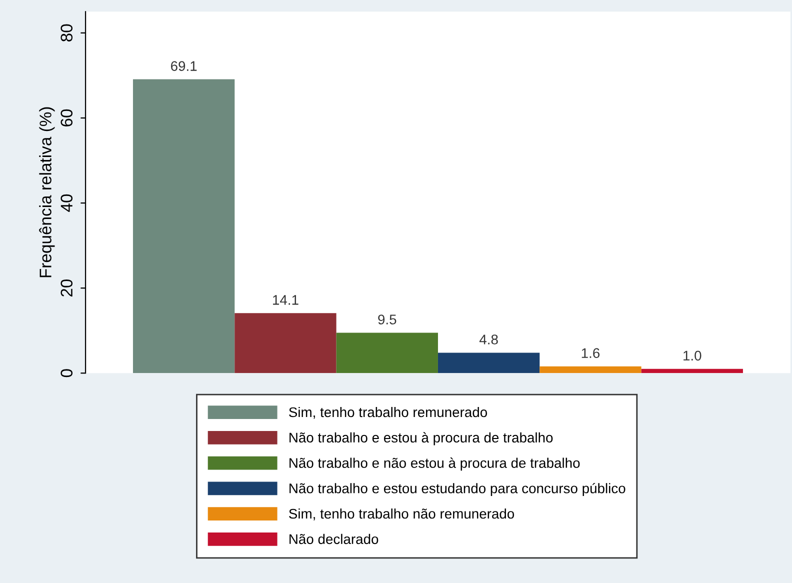 The width and height of the screenshot is (792, 583). What do you see at coordinates (401, 514) in the screenshot?
I see `legend-label: Sim, tenho trabalho não remunerado` at bounding box center [401, 514].